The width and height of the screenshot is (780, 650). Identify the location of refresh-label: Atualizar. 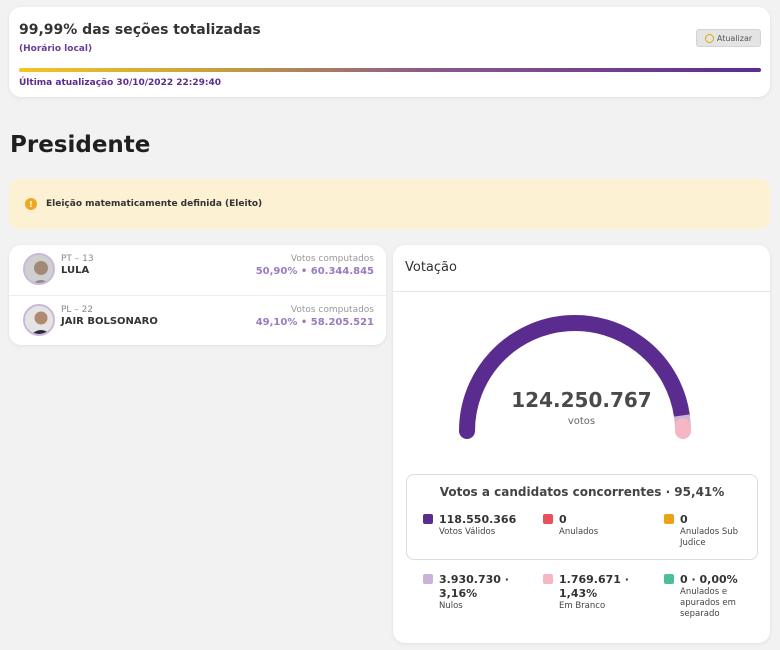
(734, 38).